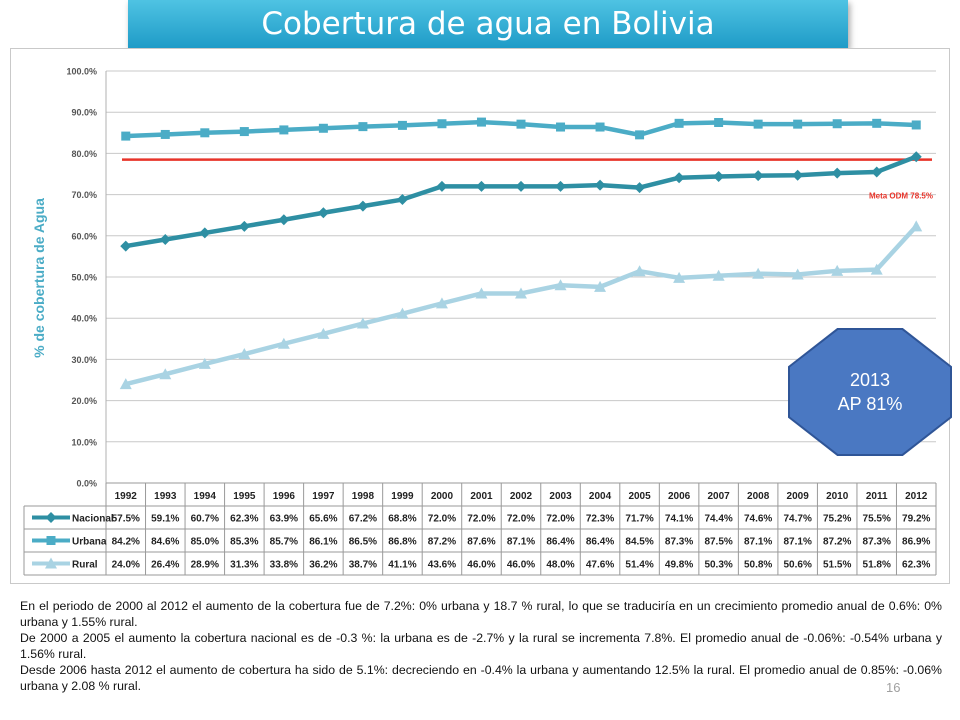  I want to click on callout-year: 2013, so click(870, 380).